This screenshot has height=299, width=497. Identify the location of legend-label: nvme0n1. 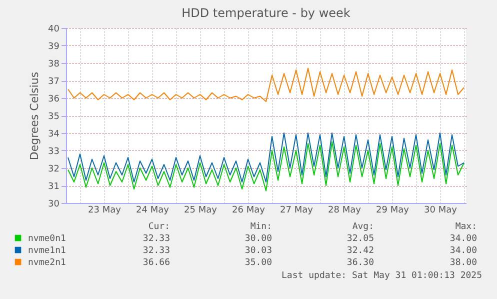
(47, 239).